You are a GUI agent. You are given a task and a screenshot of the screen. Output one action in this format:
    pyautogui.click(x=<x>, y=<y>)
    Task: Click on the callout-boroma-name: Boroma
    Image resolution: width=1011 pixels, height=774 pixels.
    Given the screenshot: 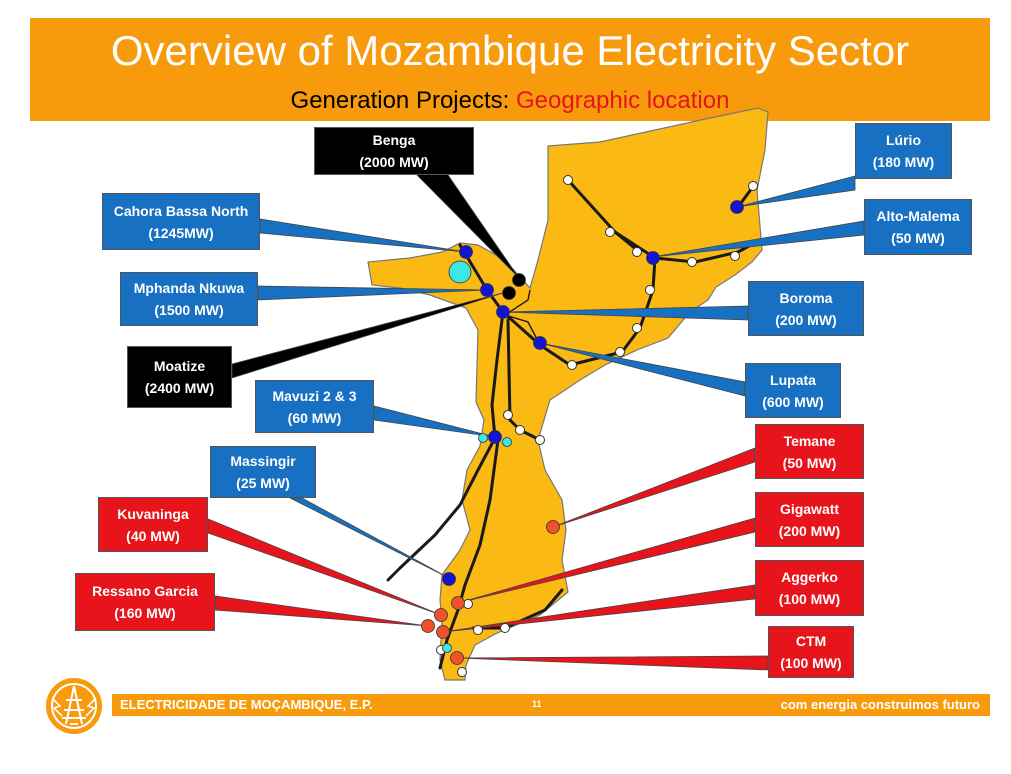 What is the action you would take?
    pyautogui.click(x=806, y=297)
    